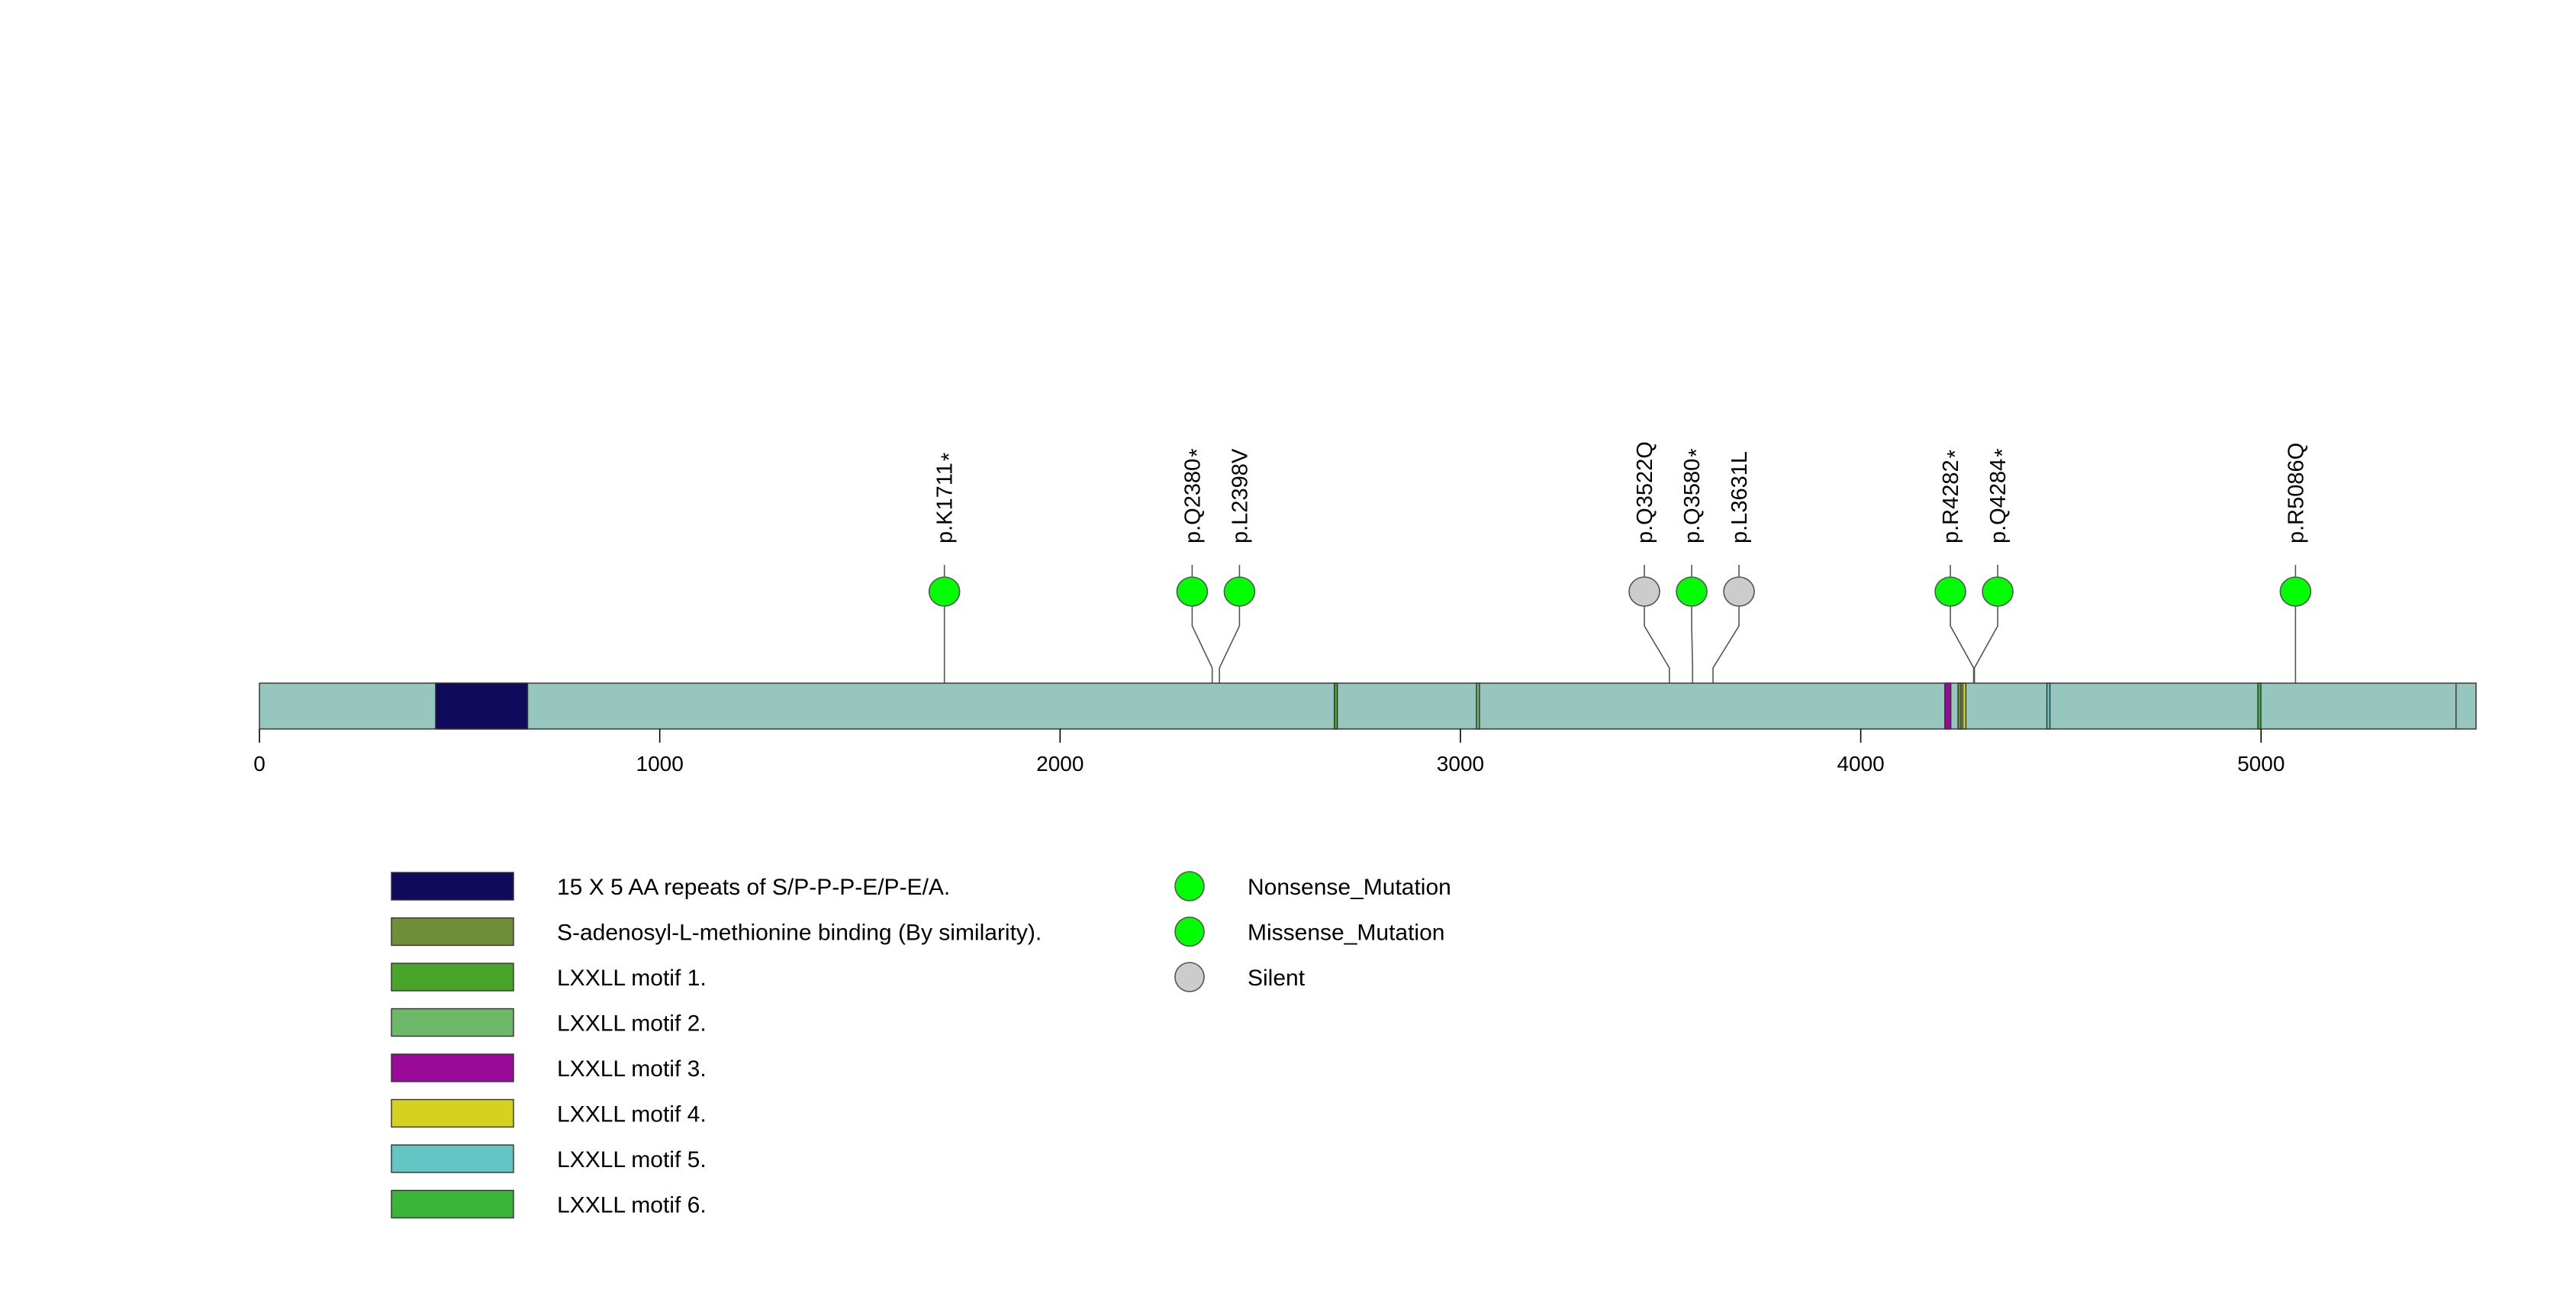 This screenshot has width=2576, height=1290. Describe the element at coordinates (1060, 764) in the screenshot. I see `x-tick-label: 2000` at that location.